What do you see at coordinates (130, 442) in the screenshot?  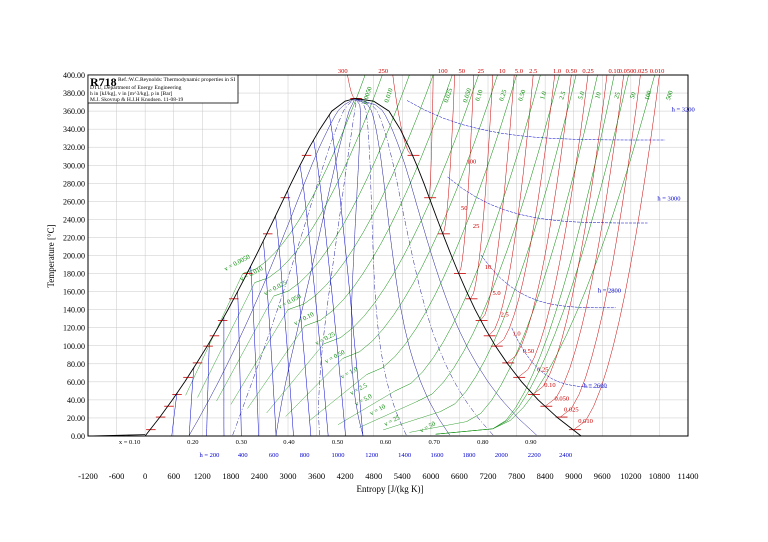 I see `quality-label: x = 0.10` at bounding box center [130, 442].